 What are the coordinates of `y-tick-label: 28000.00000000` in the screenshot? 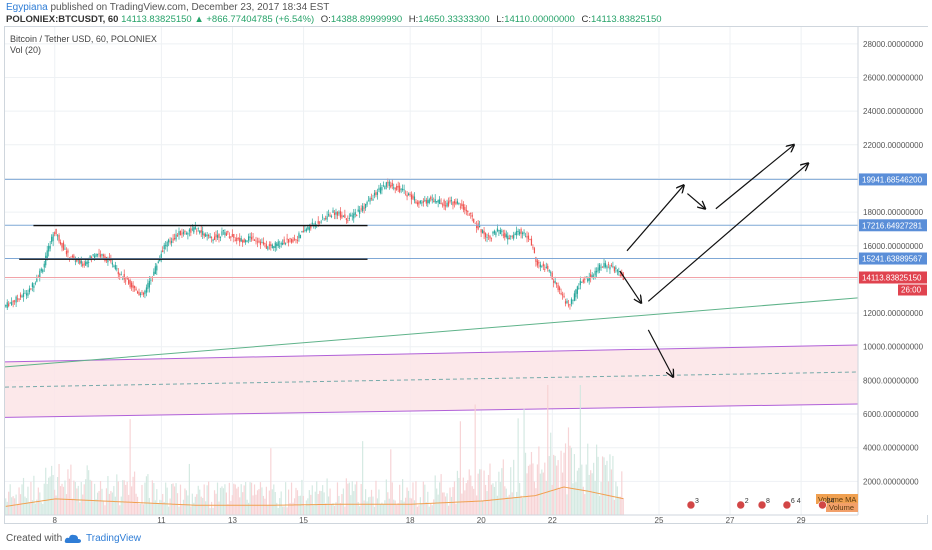 It's located at (893, 44).